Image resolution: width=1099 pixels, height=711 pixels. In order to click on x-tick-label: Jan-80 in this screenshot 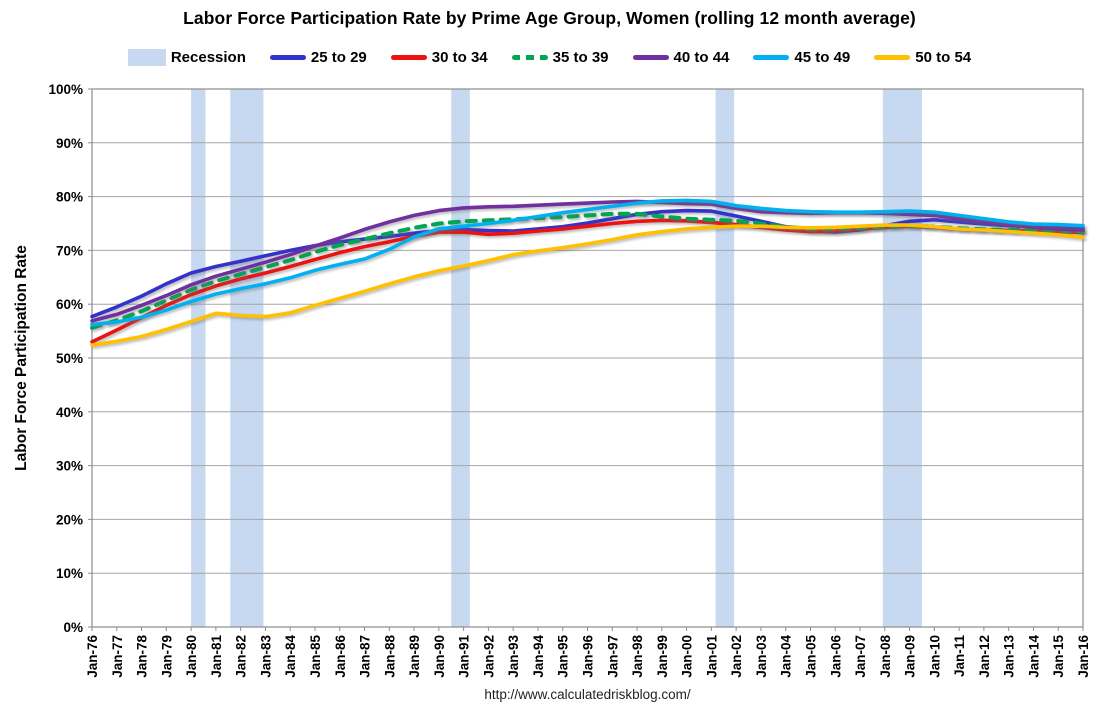, I will do `click(191, 656)`.